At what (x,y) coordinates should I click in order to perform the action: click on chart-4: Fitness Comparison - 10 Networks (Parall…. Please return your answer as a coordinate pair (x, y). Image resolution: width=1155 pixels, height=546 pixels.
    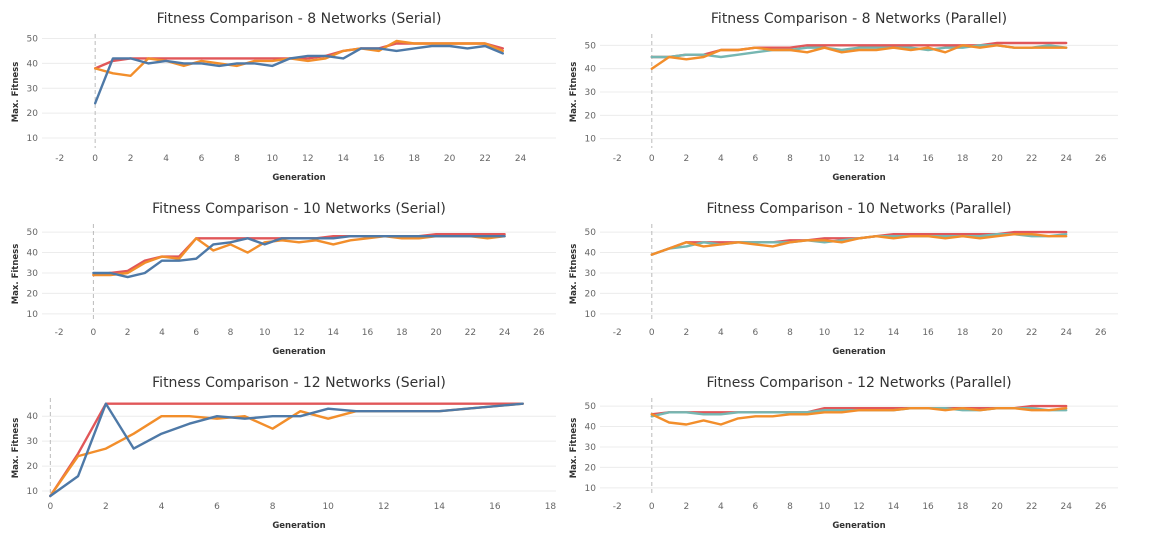
    Looking at the image, I should click on (843, 279).